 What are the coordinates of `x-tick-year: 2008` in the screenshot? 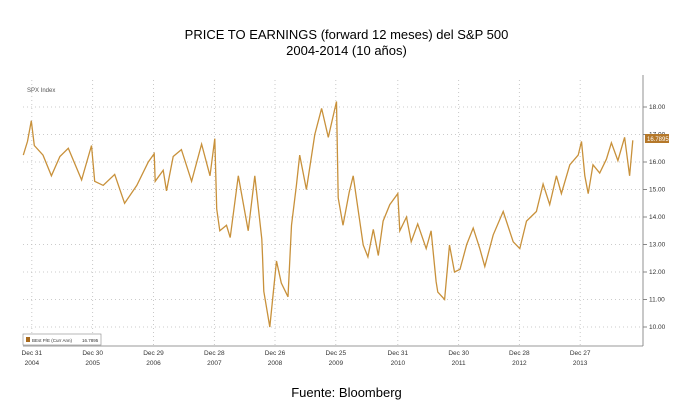 It's located at (275, 363).